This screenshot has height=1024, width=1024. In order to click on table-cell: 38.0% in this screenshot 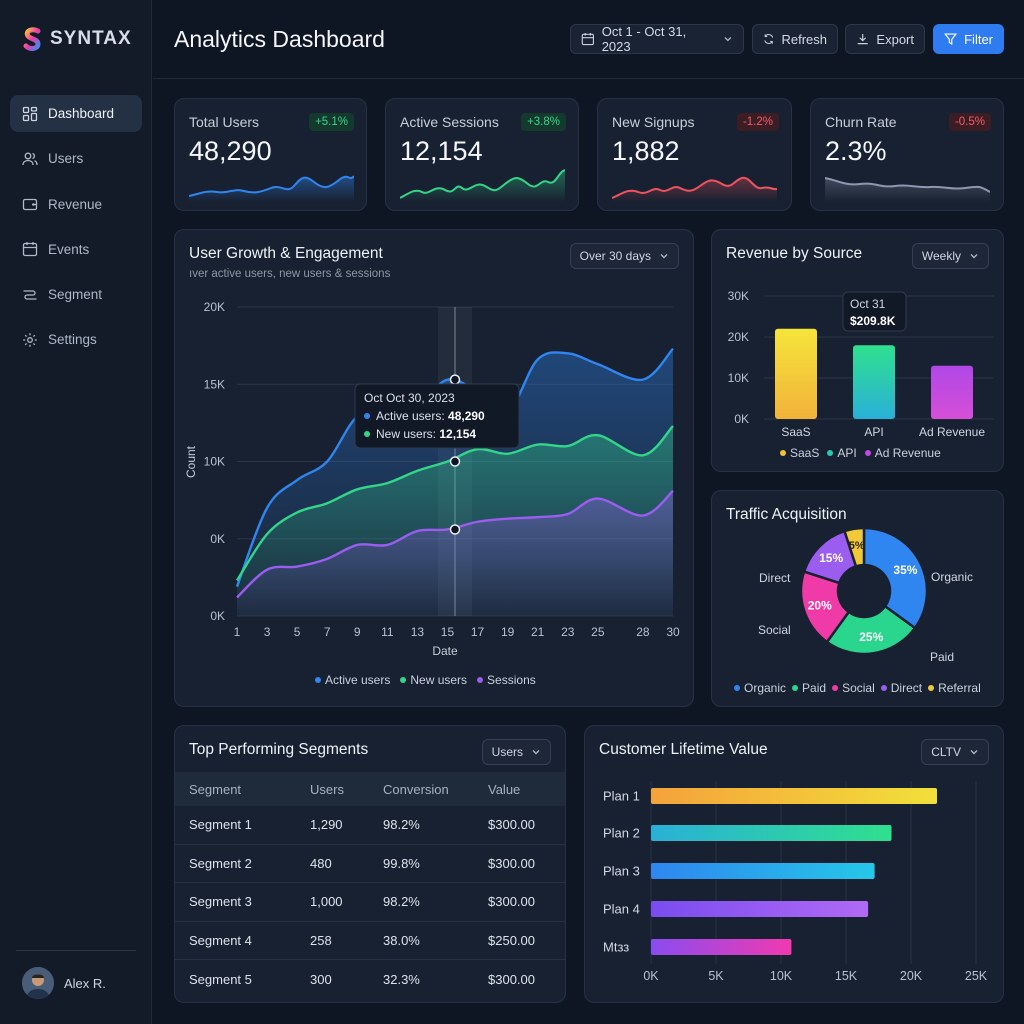, I will do `click(401, 940)`.